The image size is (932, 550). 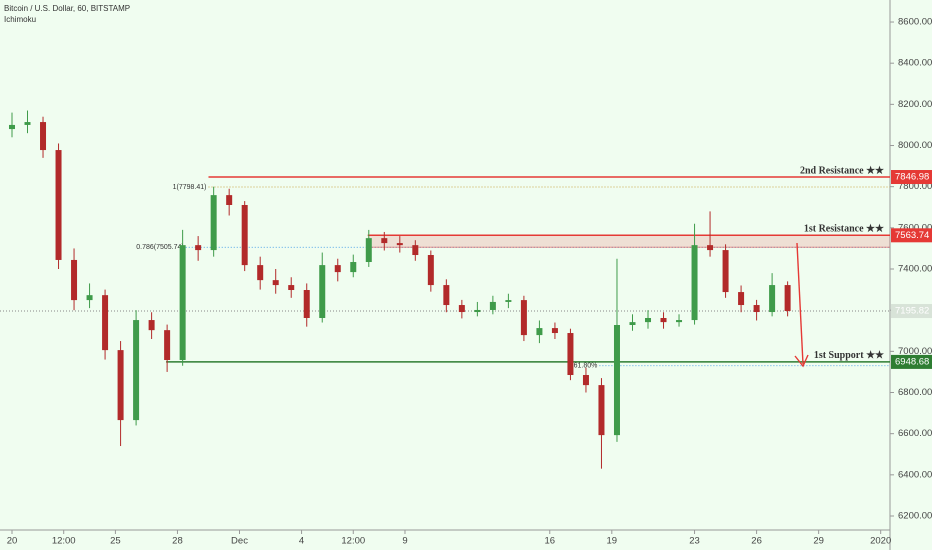 What do you see at coordinates (818, 541) in the screenshot?
I see `x-tick-label: 29` at bounding box center [818, 541].